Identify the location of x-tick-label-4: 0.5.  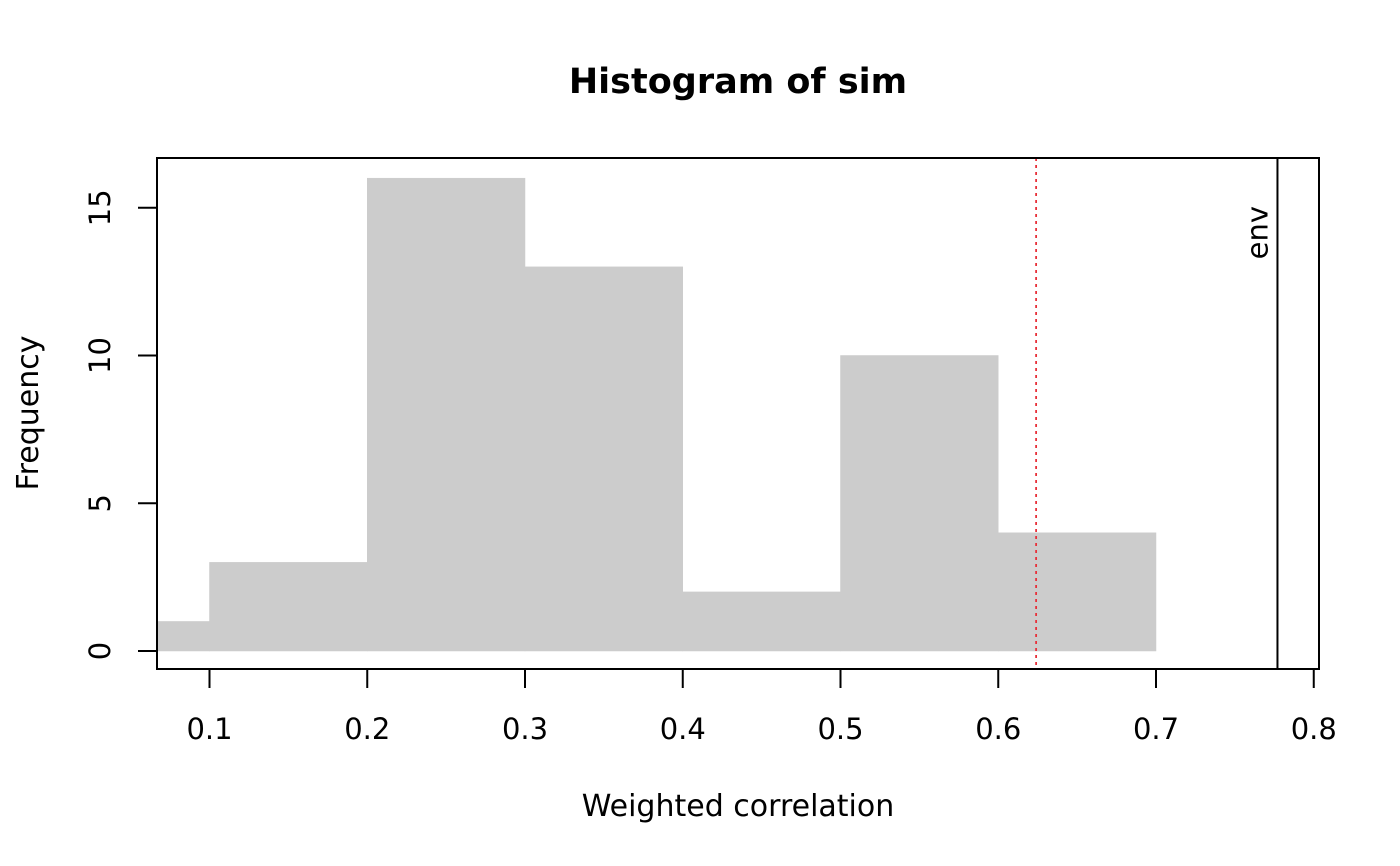
(840, 729).